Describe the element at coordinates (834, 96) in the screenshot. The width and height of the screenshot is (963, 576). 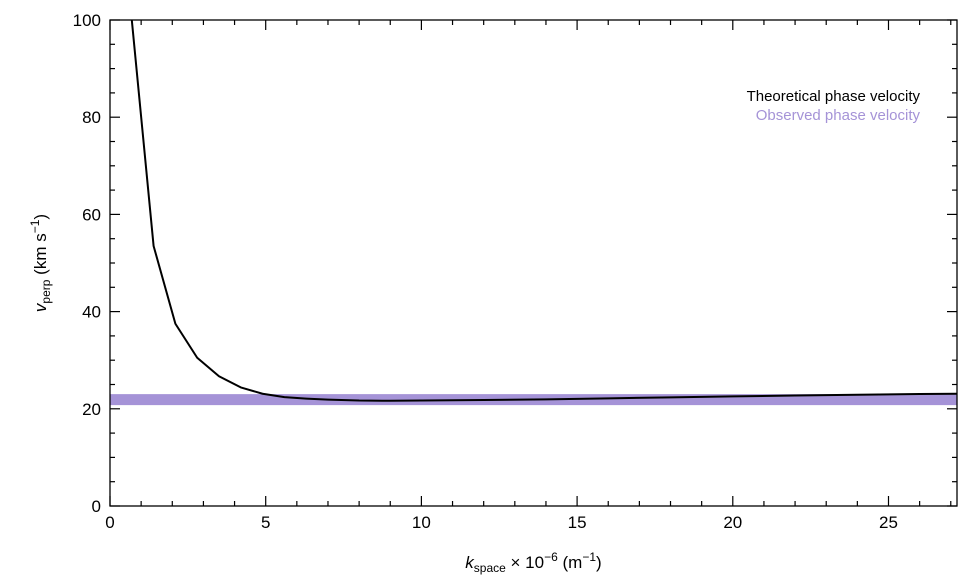
I see `legend-entry-theoretical: Theoretical phase velocity` at that location.